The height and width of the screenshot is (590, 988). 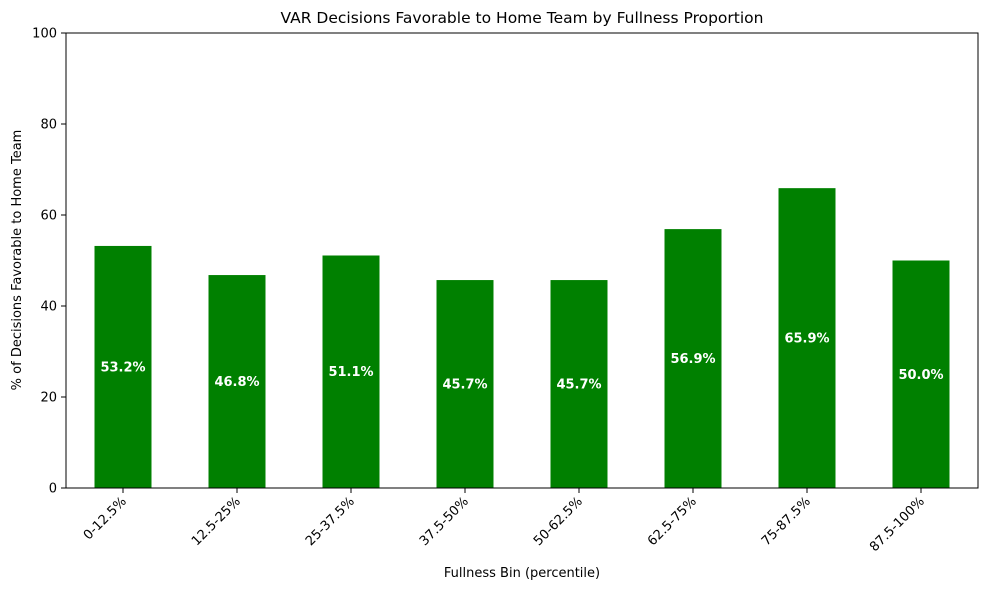 I want to click on y-tick-label: 20, so click(x=48, y=398).